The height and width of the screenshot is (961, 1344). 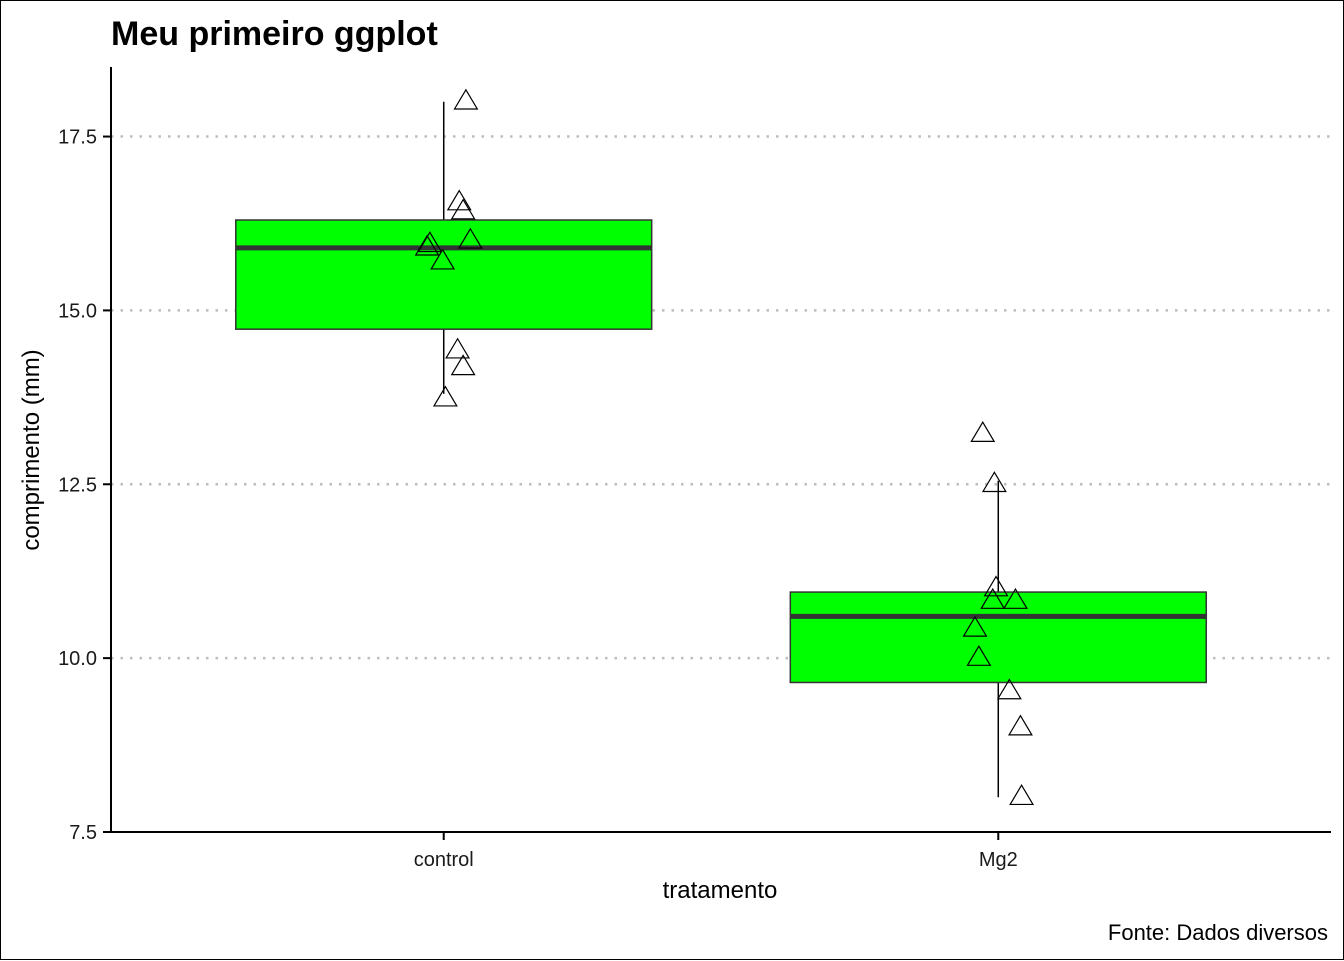 I want to click on chart-title: Meu primeiro ggplot, so click(x=274, y=34).